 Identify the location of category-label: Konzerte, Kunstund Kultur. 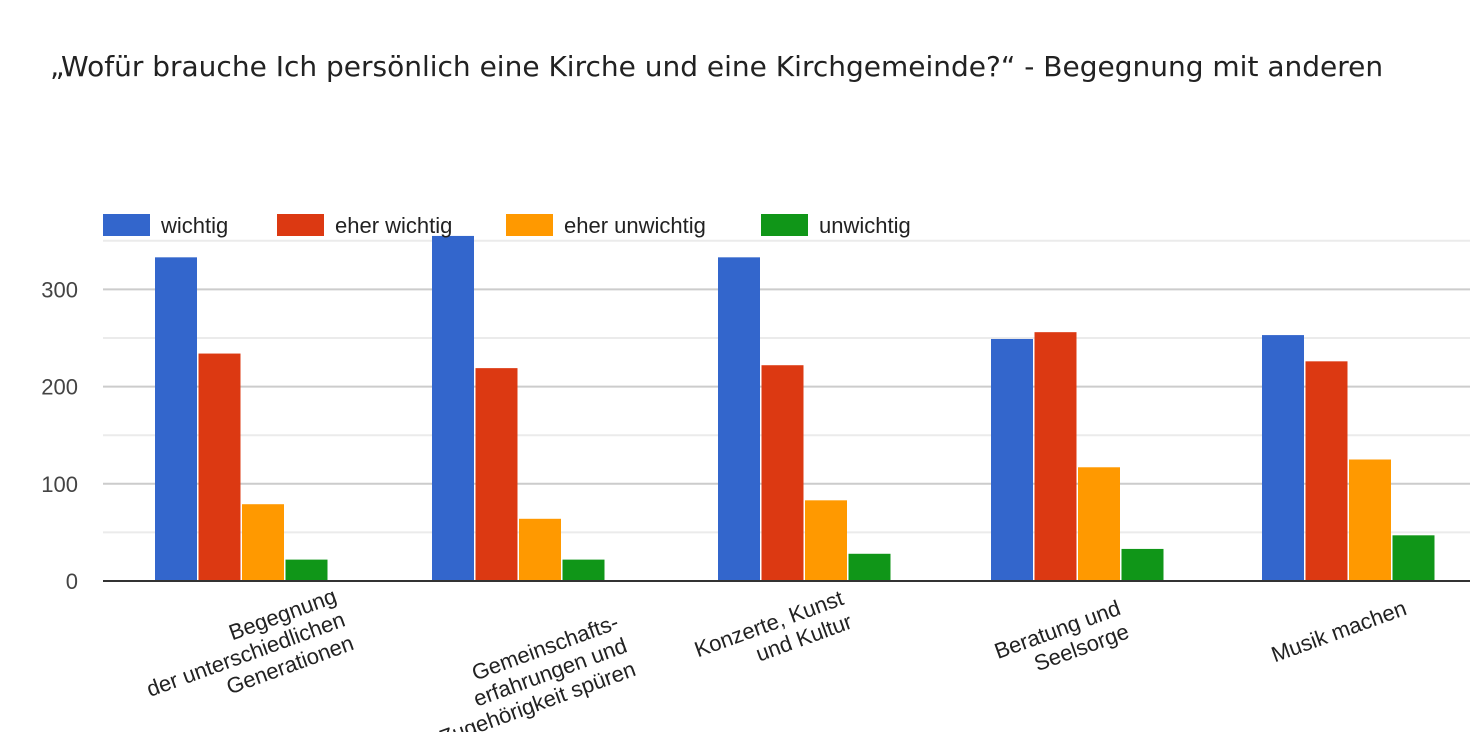
(773, 635).